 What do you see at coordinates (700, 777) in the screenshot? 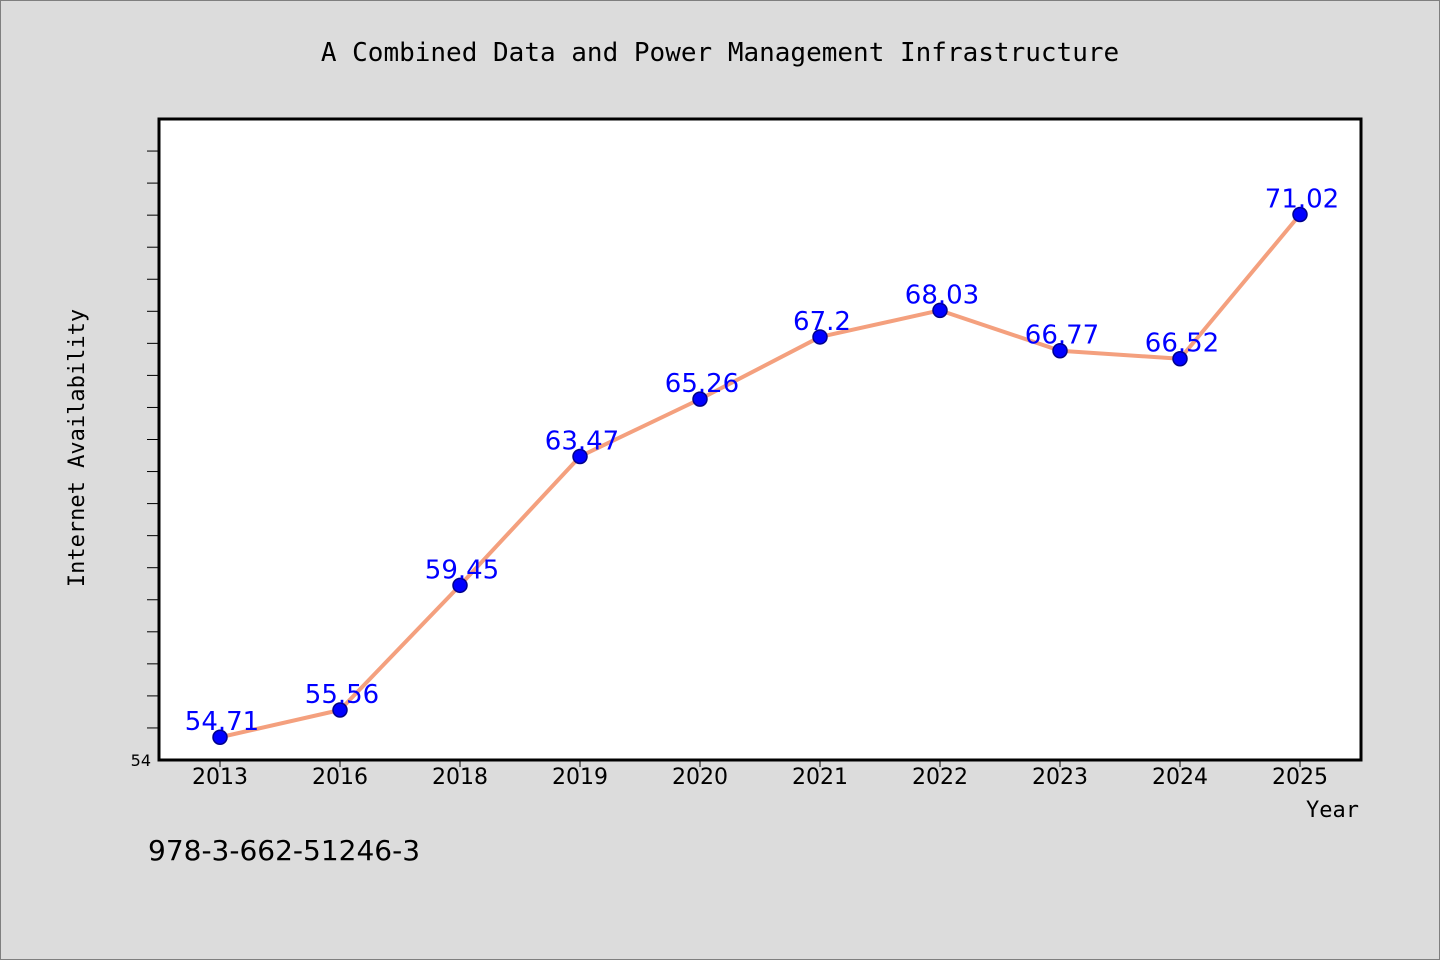
I see `x-tick-label: 2020` at bounding box center [700, 777].